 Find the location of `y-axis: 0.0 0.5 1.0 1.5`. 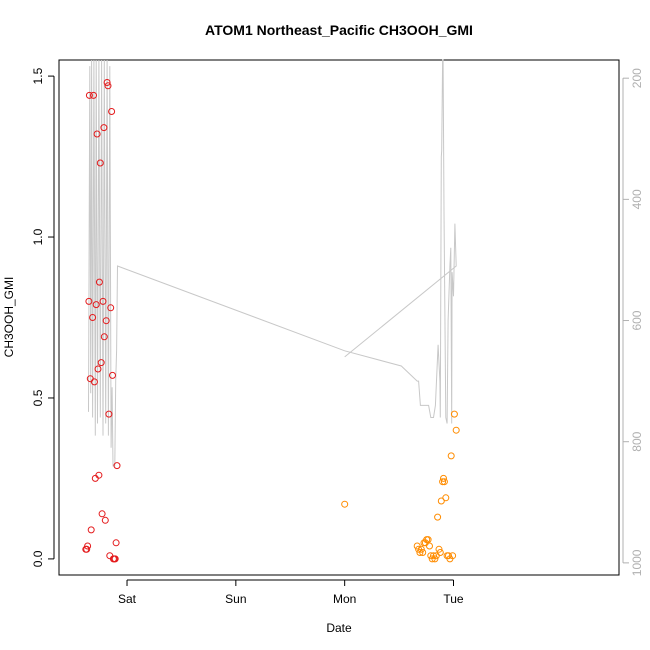

y-axis: 0.0 0.5 1.0 1.5 is located at coordinates (43, 317).